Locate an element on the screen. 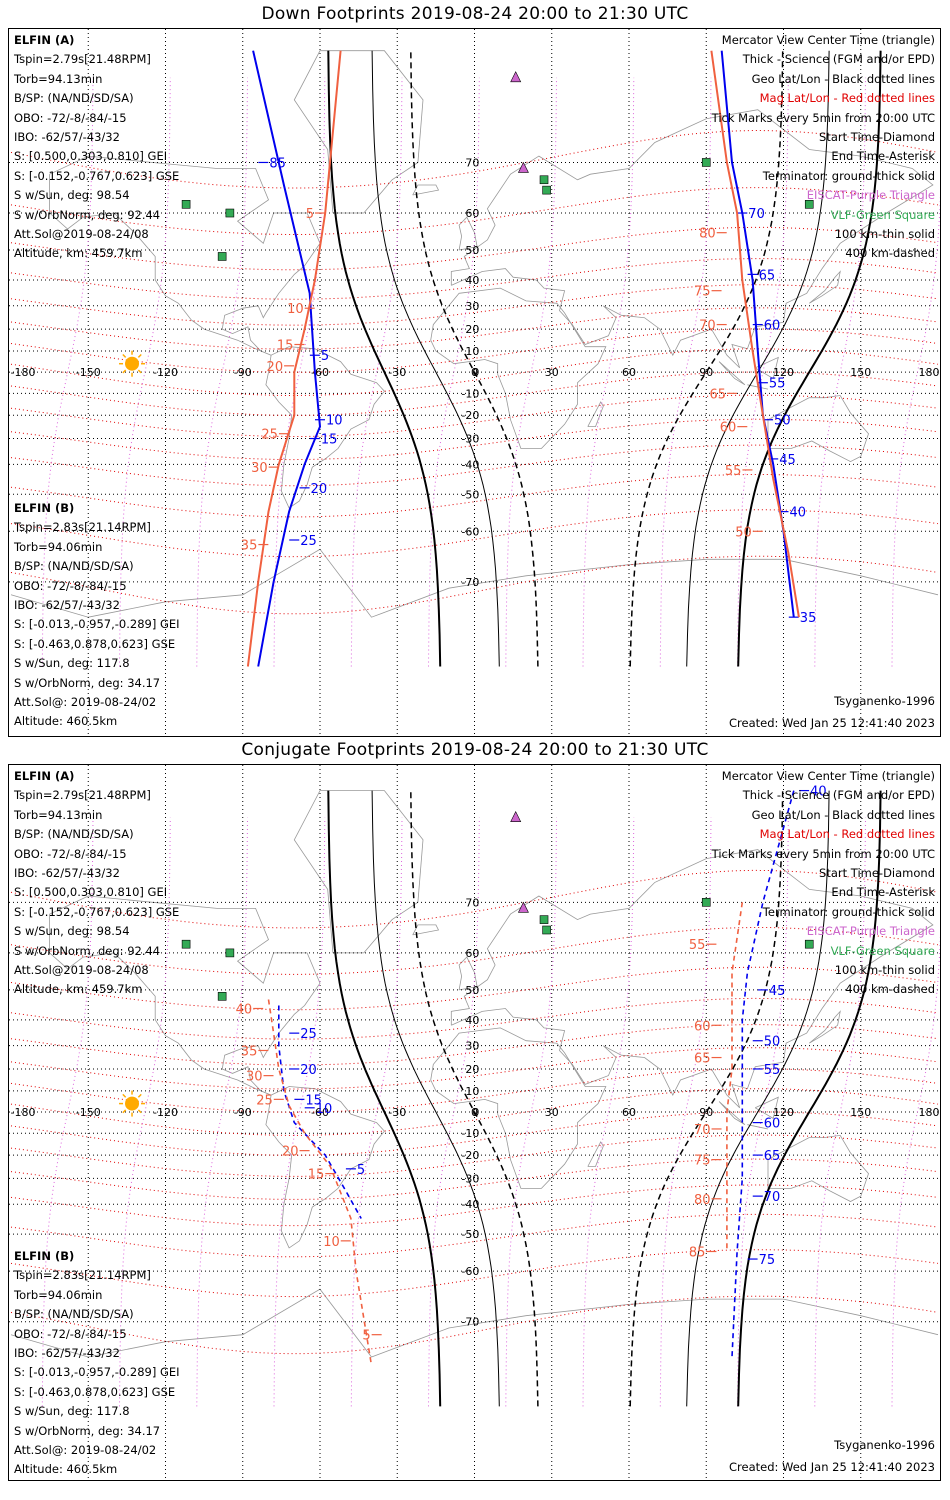 The image size is (950, 1500). lon-tick-label: -180 is located at coordinates (23, 1112).